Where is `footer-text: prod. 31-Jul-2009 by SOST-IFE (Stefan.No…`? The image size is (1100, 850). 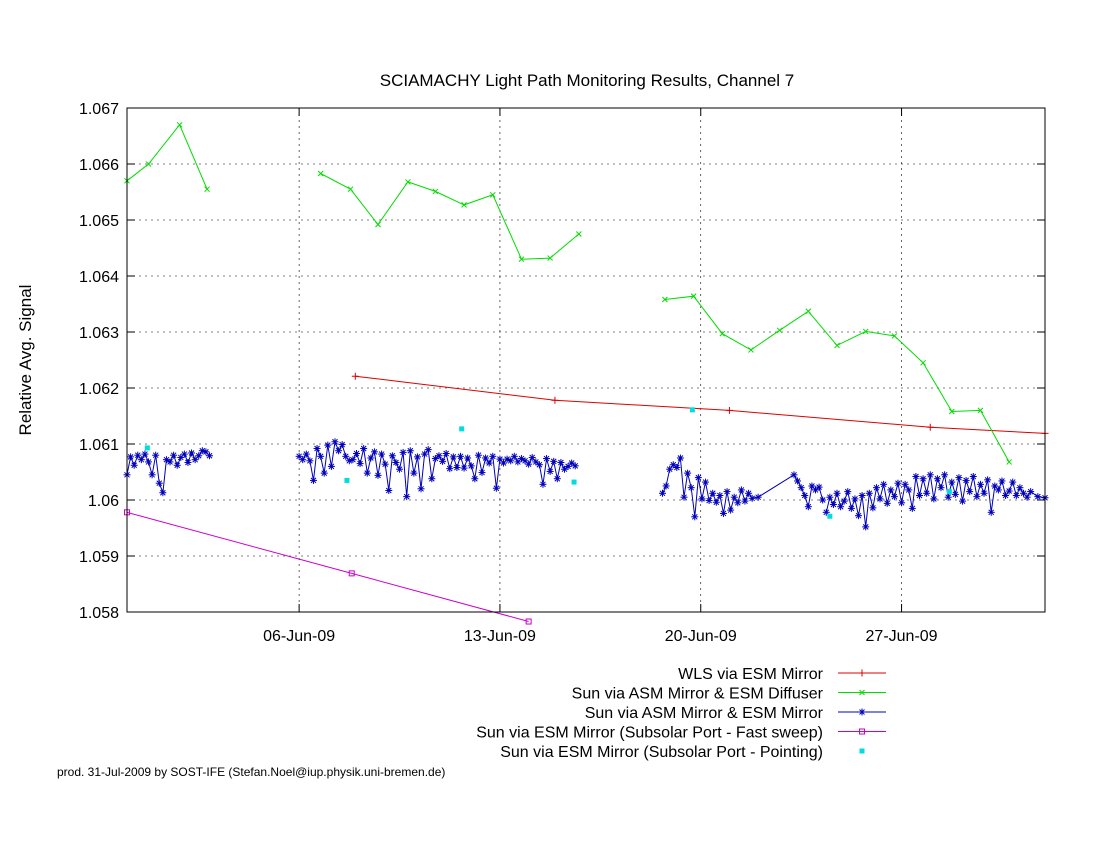 footer-text: prod. 31-Jul-2009 by SOST-IFE (Stefan.No… is located at coordinates (251, 772).